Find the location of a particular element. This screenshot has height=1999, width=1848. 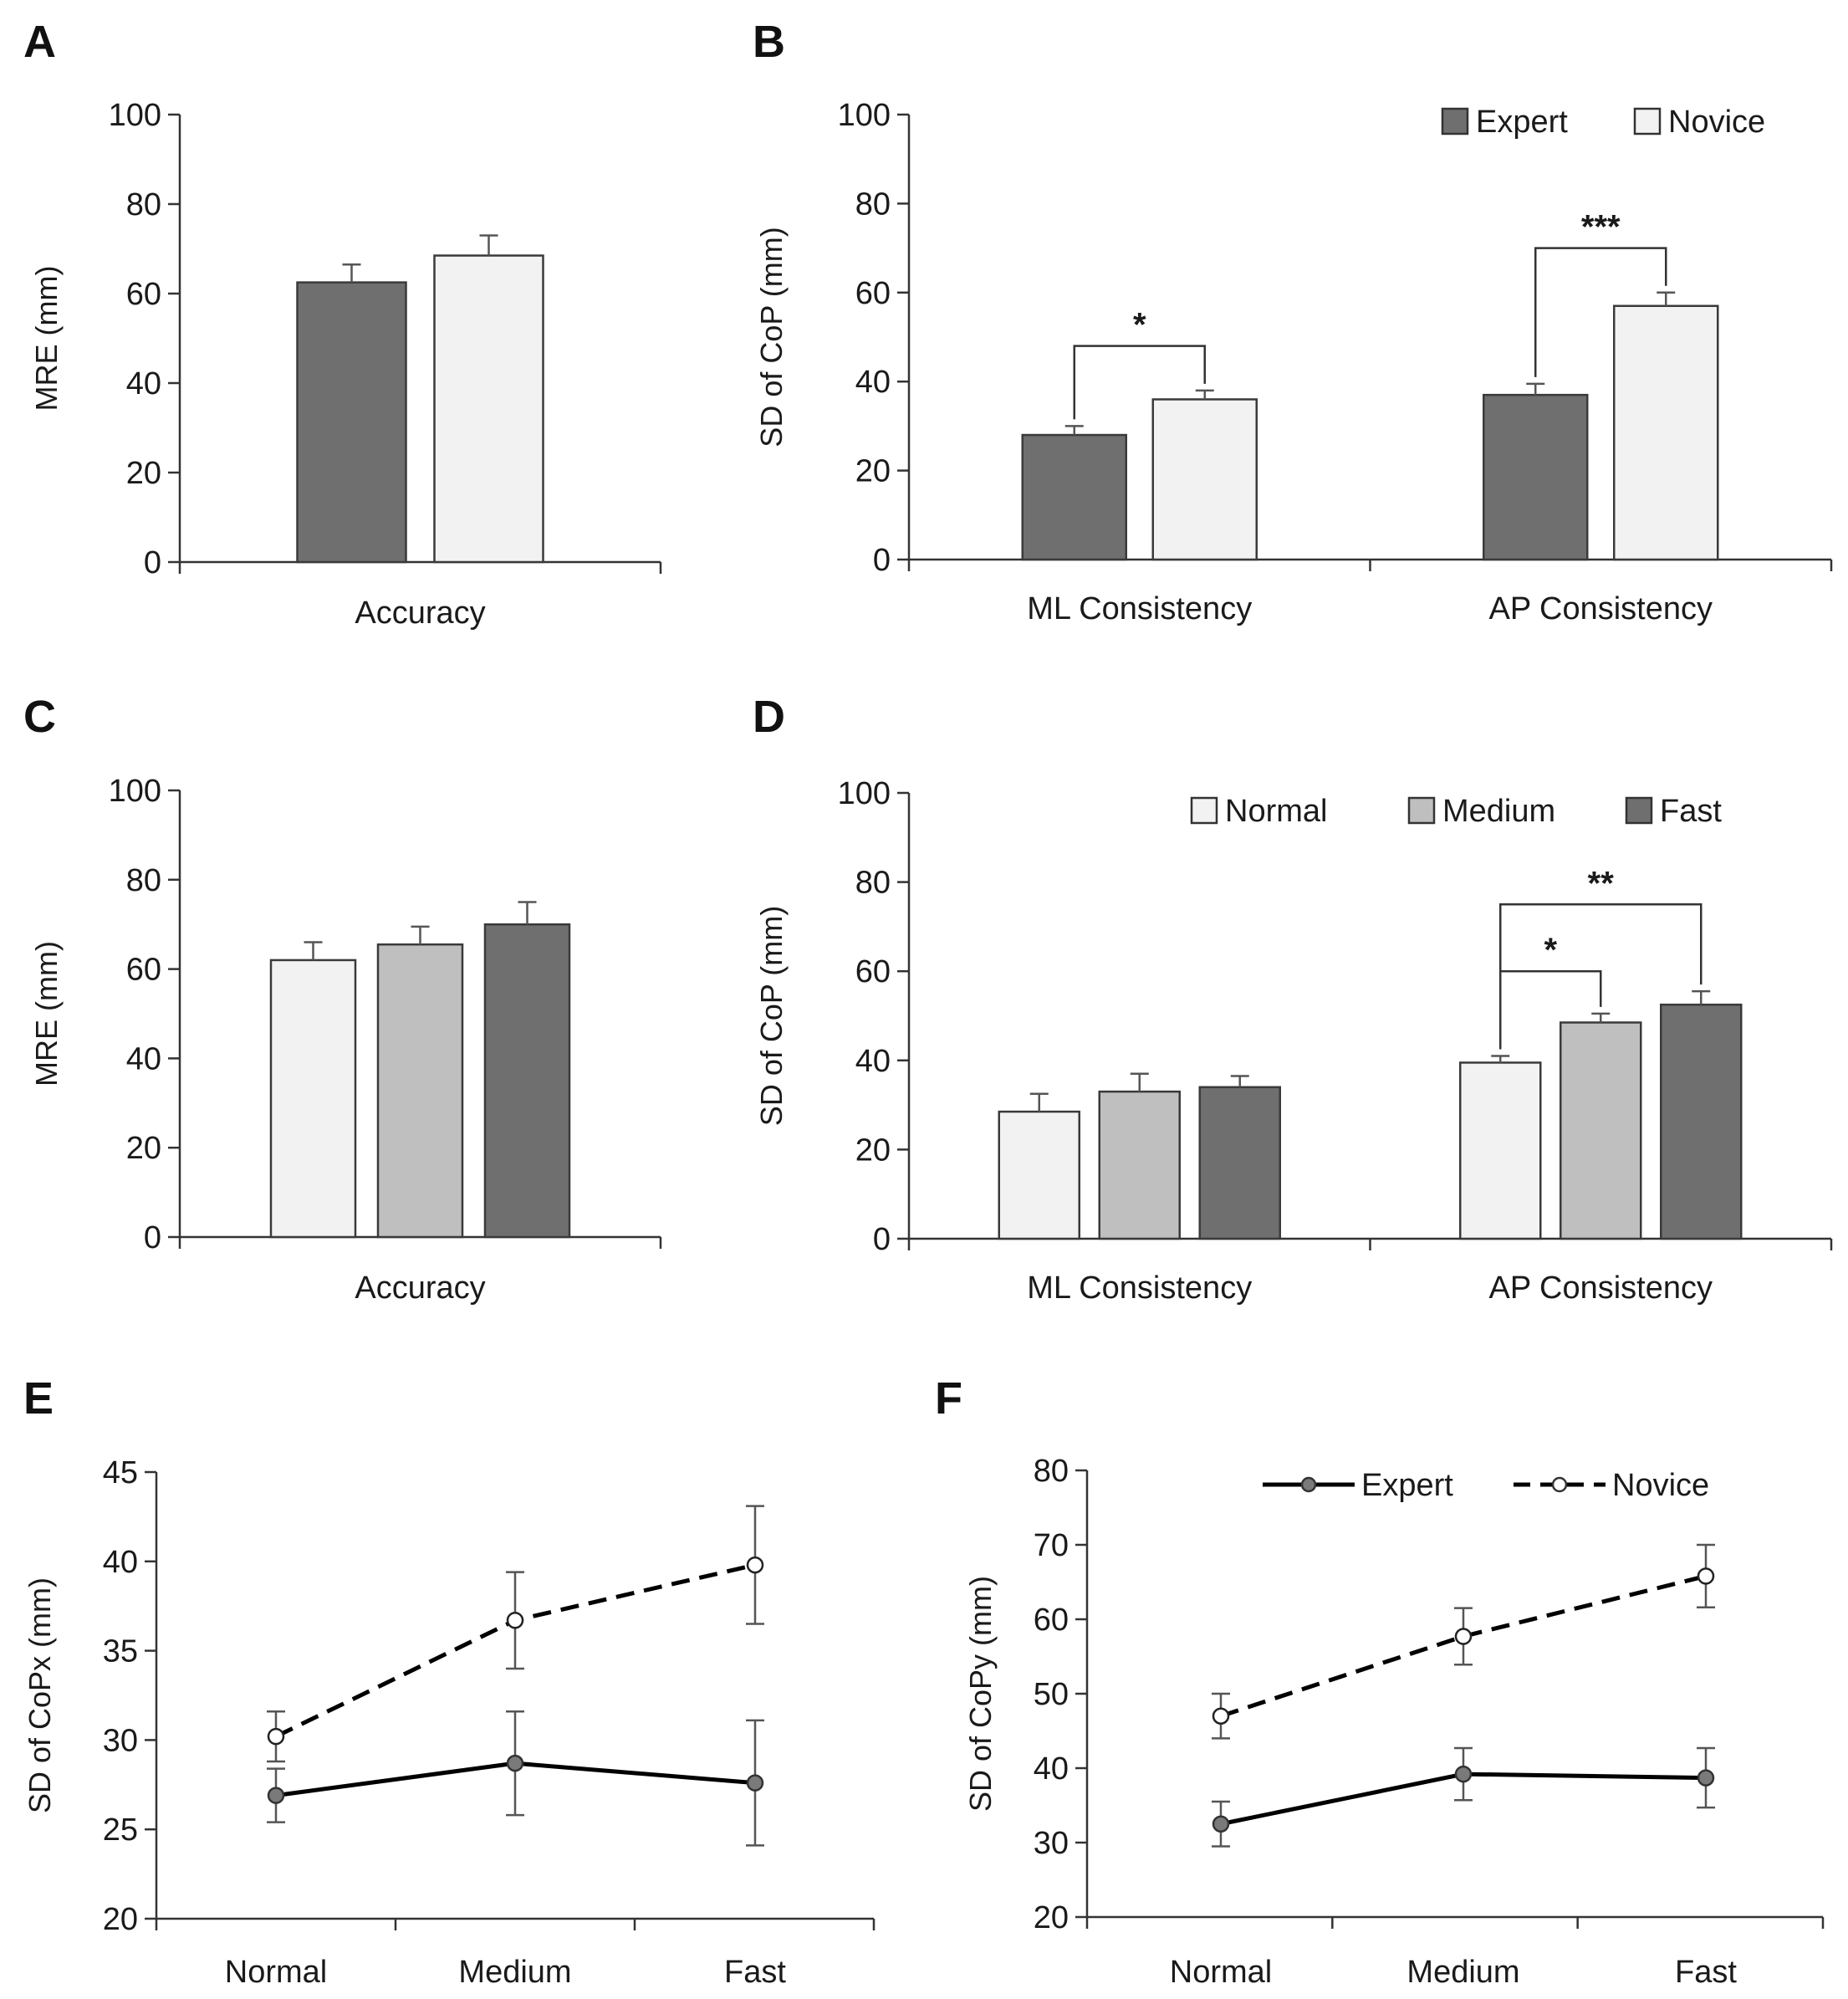

series-expert is located at coordinates (1463, 1797).